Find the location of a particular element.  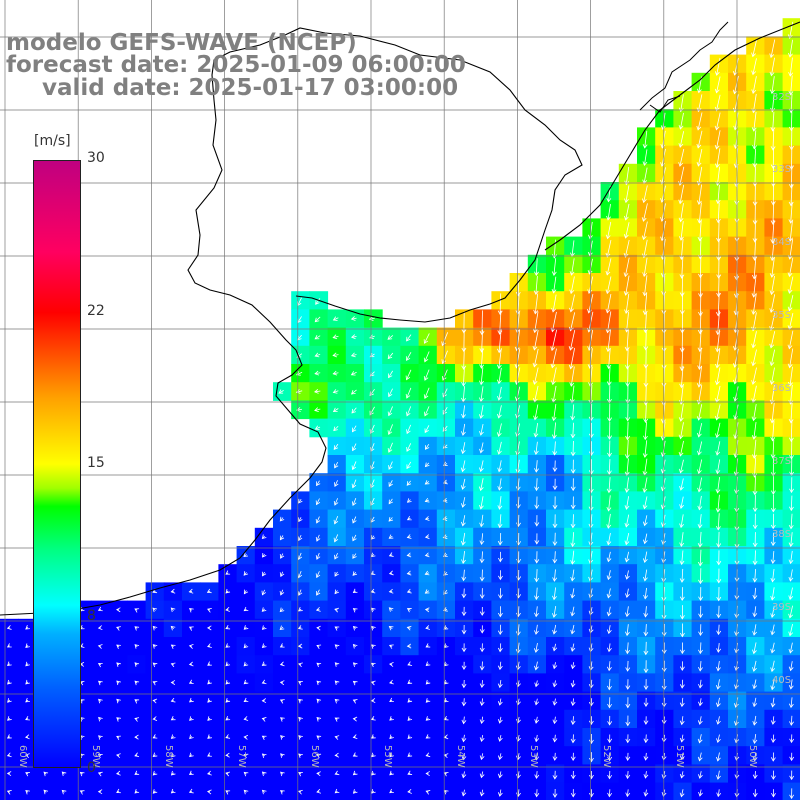

lat-label: 32S is located at coordinates (781, 97).